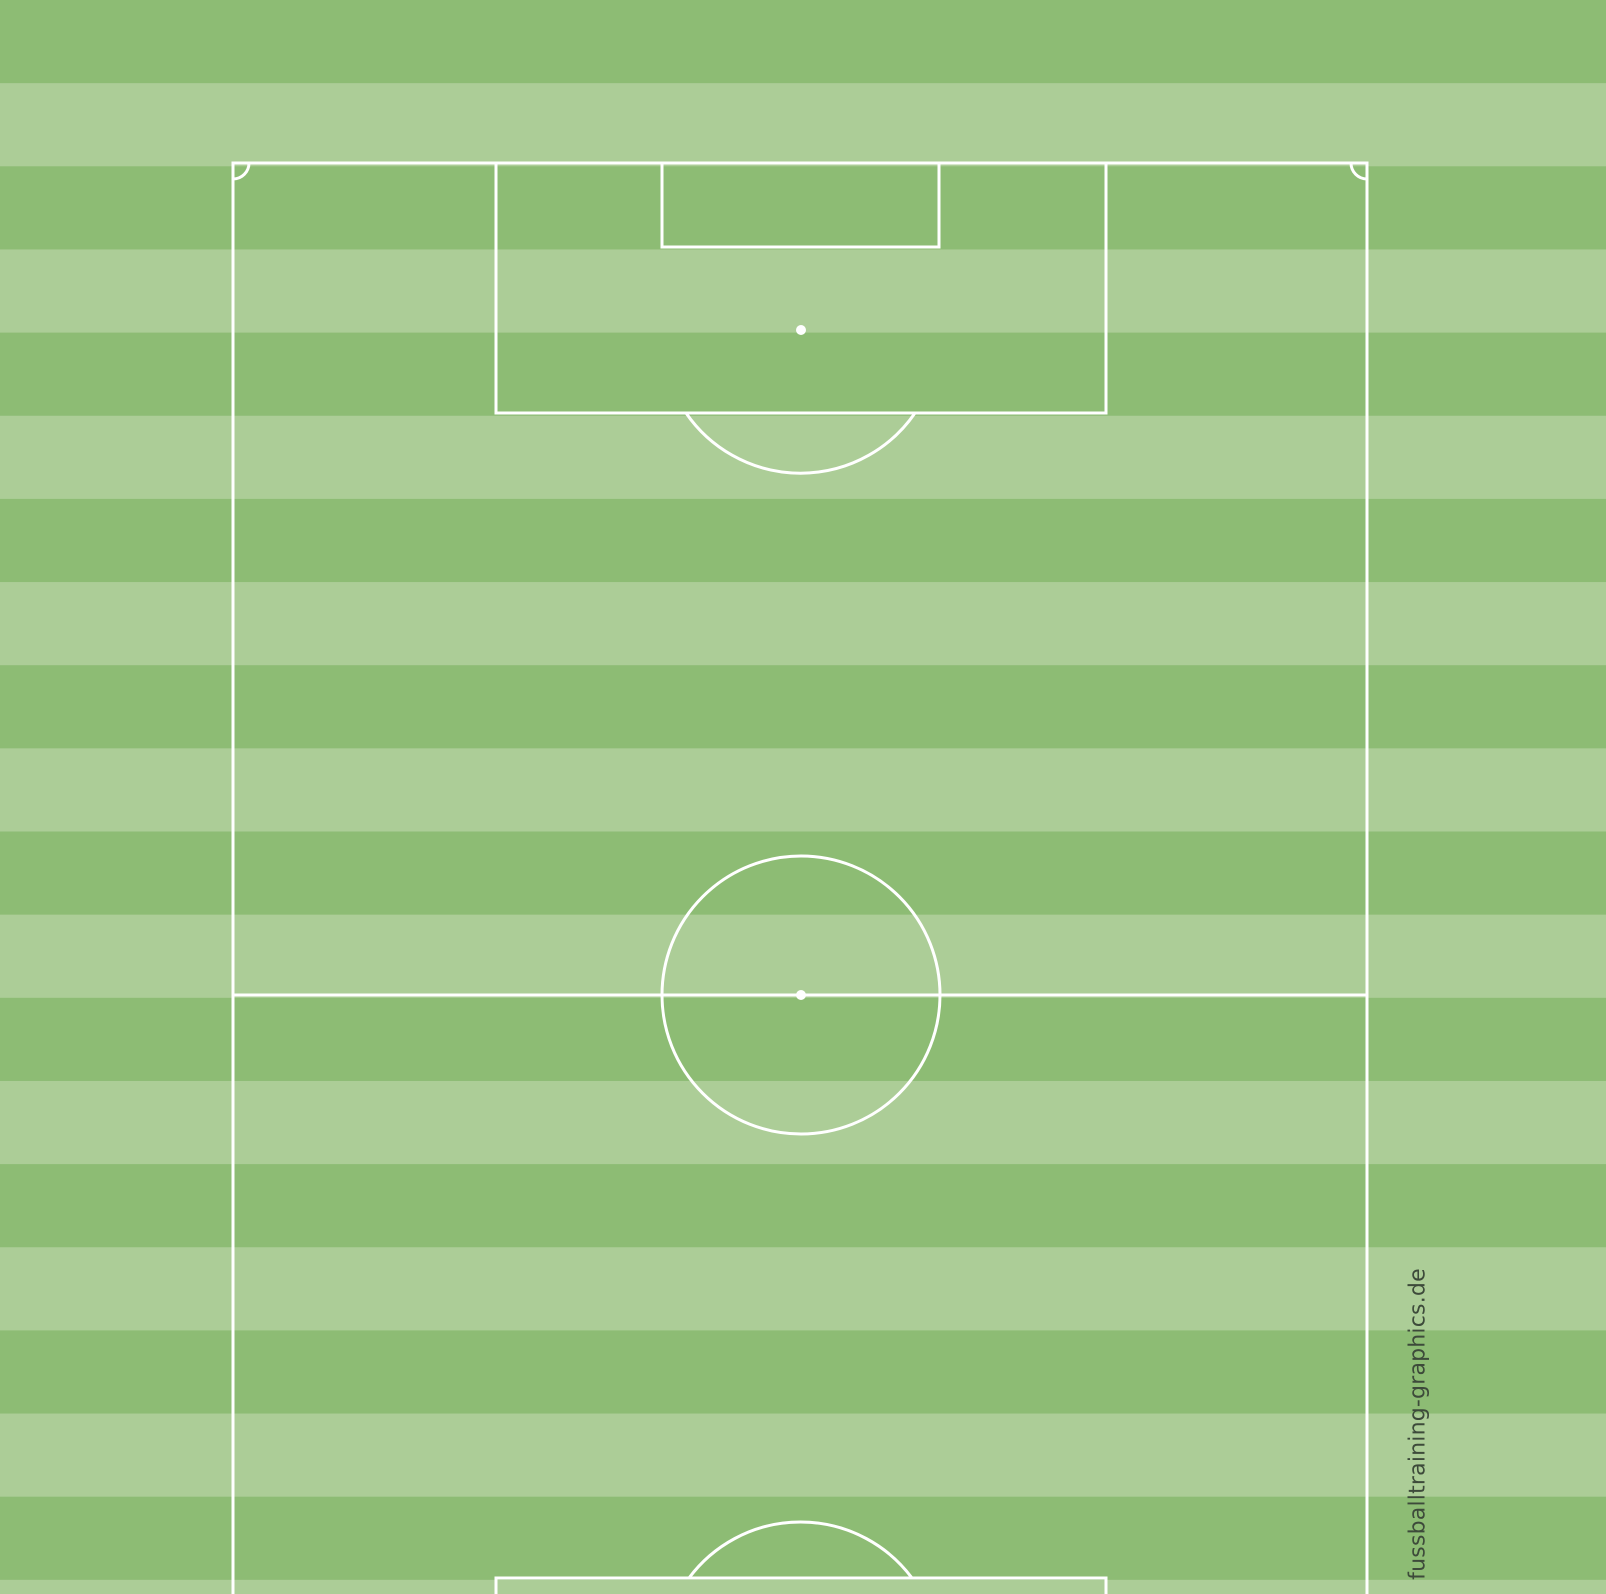 The height and width of the screenshot is (1594, 1606). What do you see at coordinates (1358, 171) in the screenshot?
I see `corner-arc-top-right` at bounding box center [1358, 171].